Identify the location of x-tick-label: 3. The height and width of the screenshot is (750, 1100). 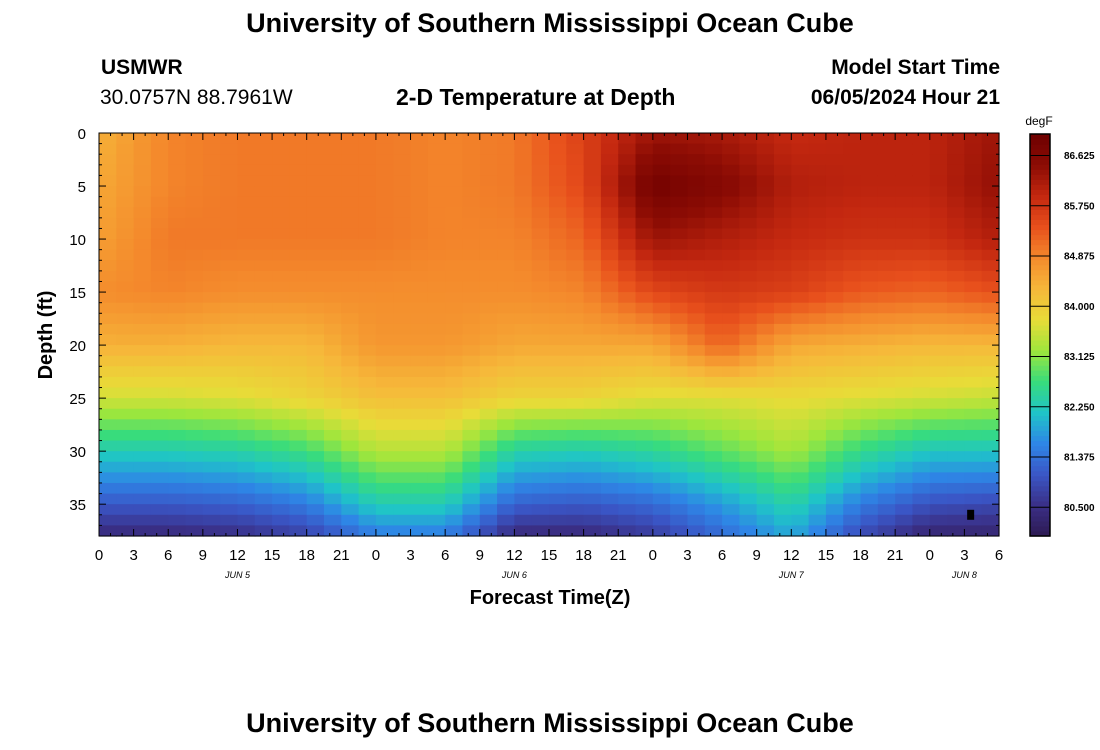
(133, 555).